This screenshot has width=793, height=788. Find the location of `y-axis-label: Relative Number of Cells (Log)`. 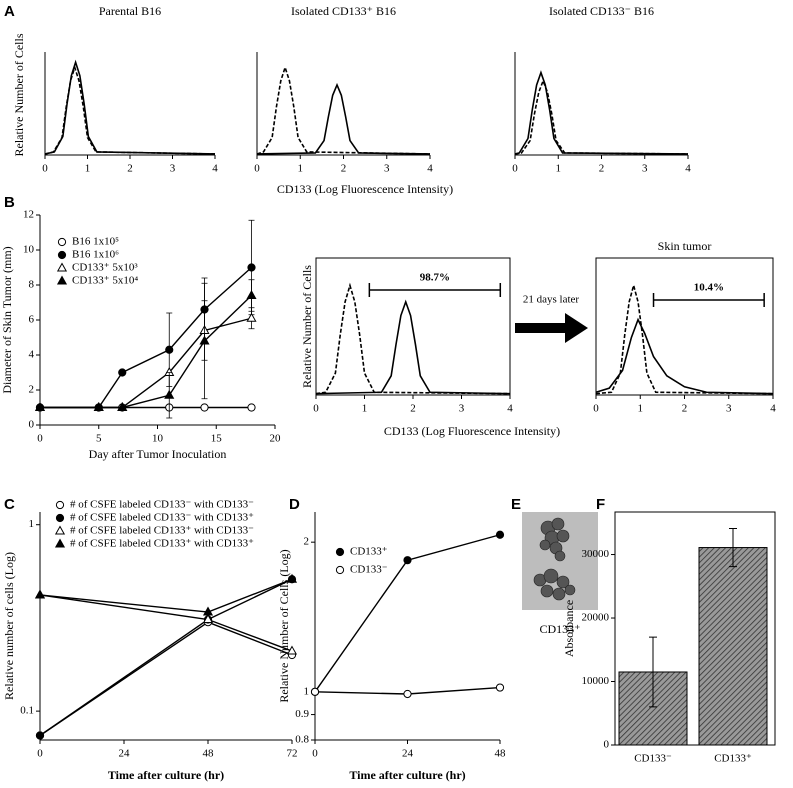

y-axis-label: Relative Number of Cells (Log) is located at coordinates (284, 625).